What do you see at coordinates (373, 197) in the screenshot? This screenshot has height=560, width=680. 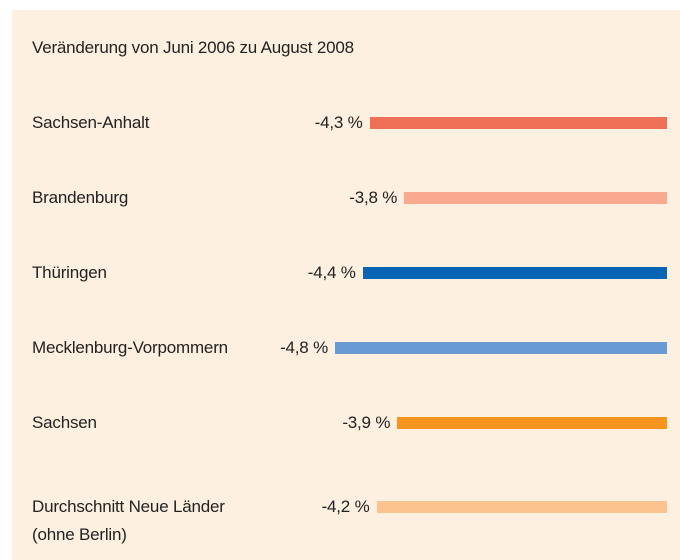 I see `value-label: -3,8 %` at bounding box center [373, 197].